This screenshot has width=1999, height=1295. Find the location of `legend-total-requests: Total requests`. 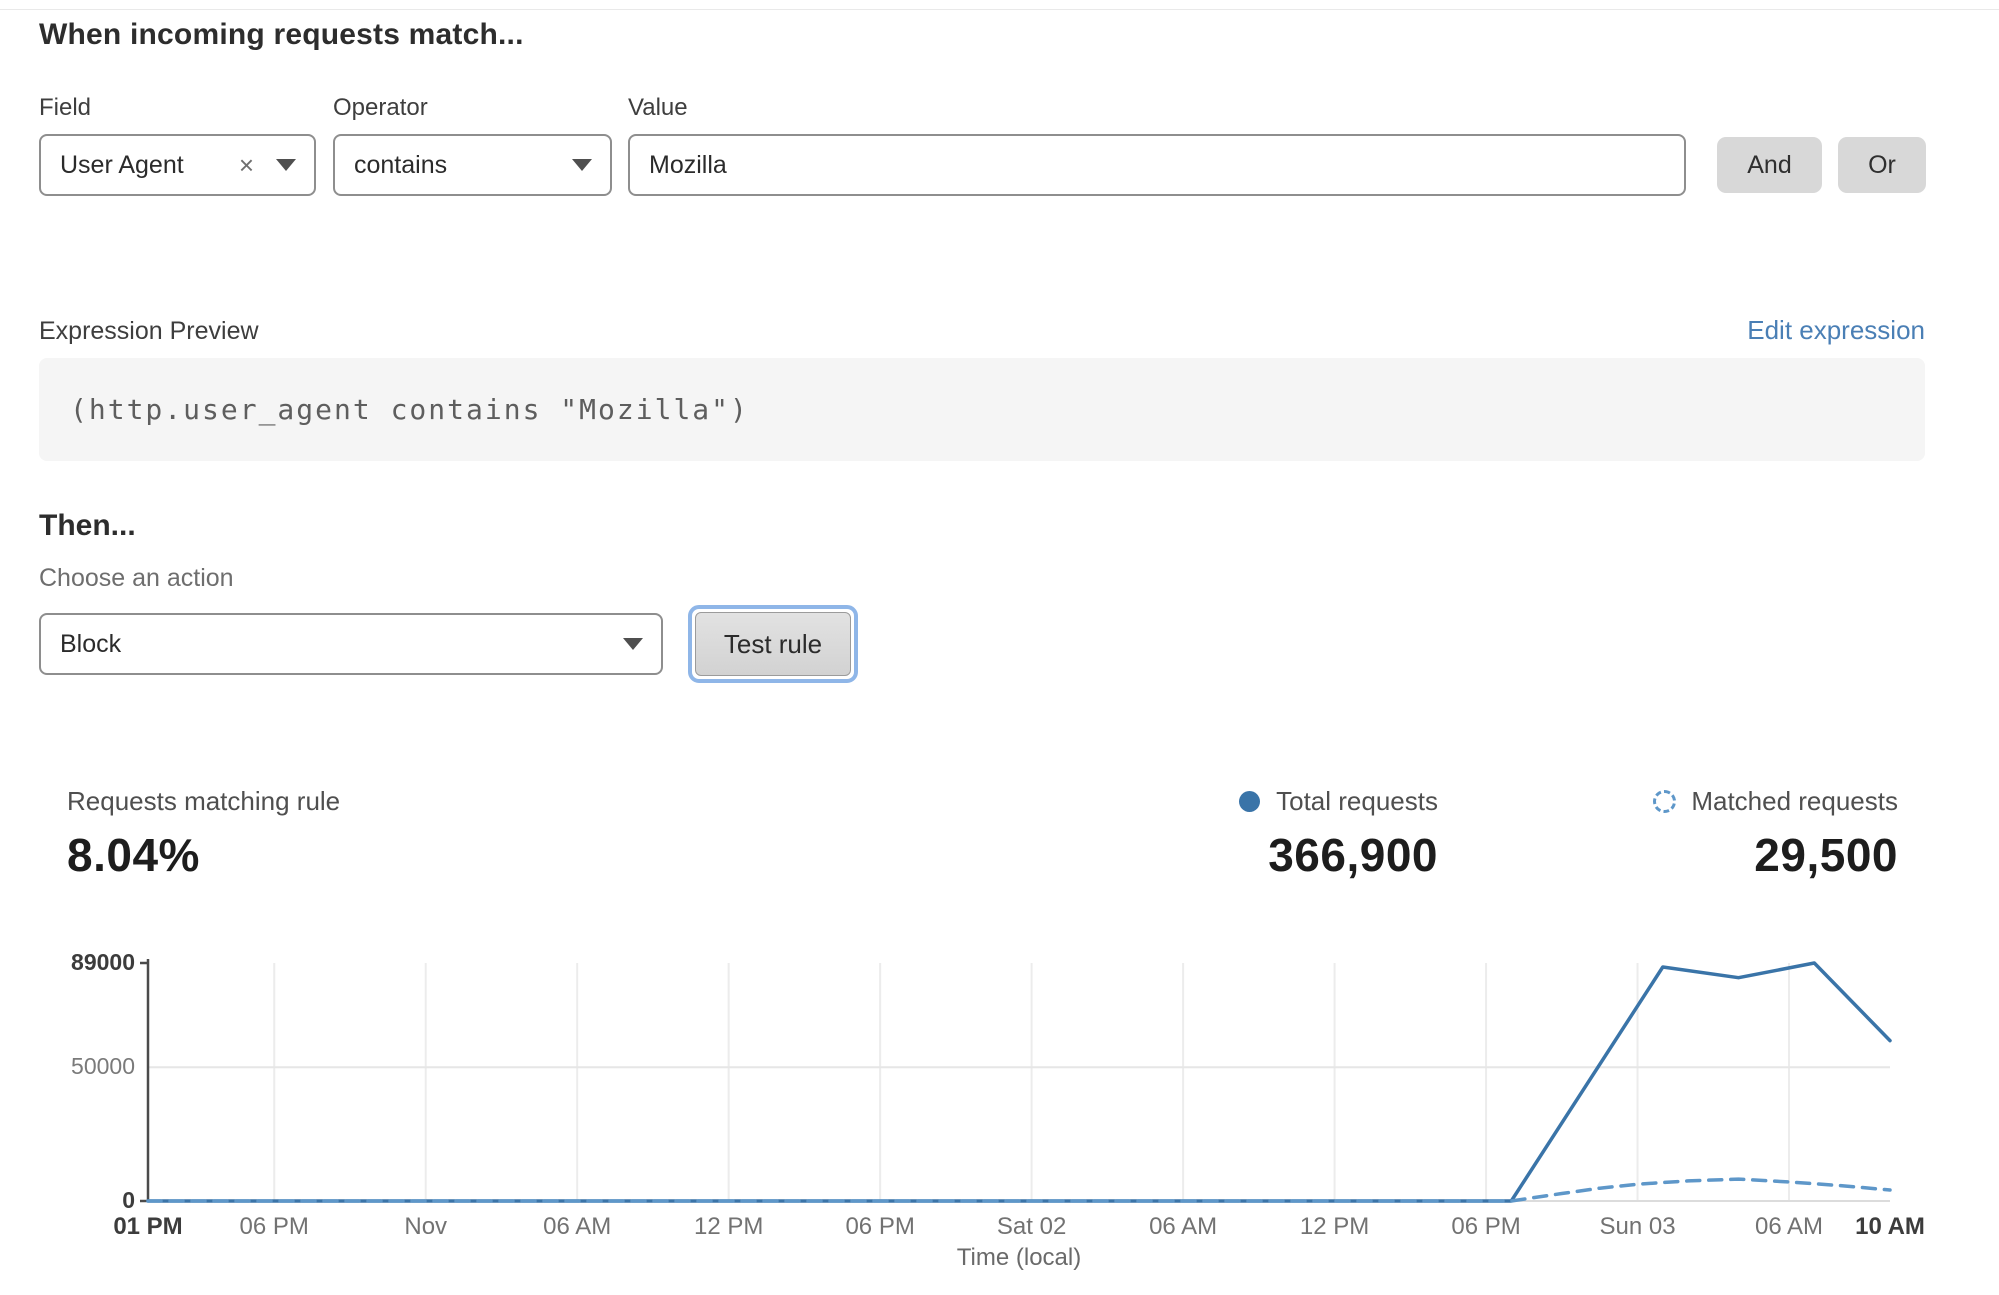

legend-total-requests: Total requests is located at coordinates (1288, 801).